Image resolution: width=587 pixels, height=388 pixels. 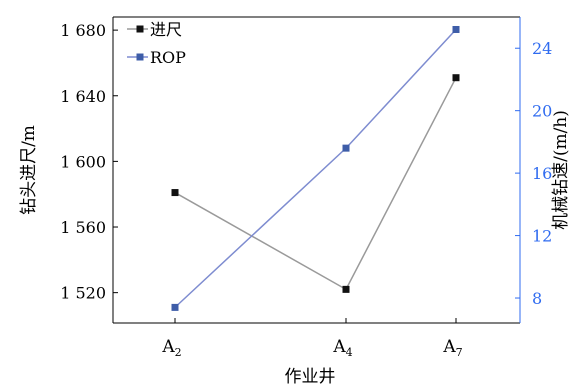 I want to click on right-y-tick-label: 8, so click(x=537, y=298).